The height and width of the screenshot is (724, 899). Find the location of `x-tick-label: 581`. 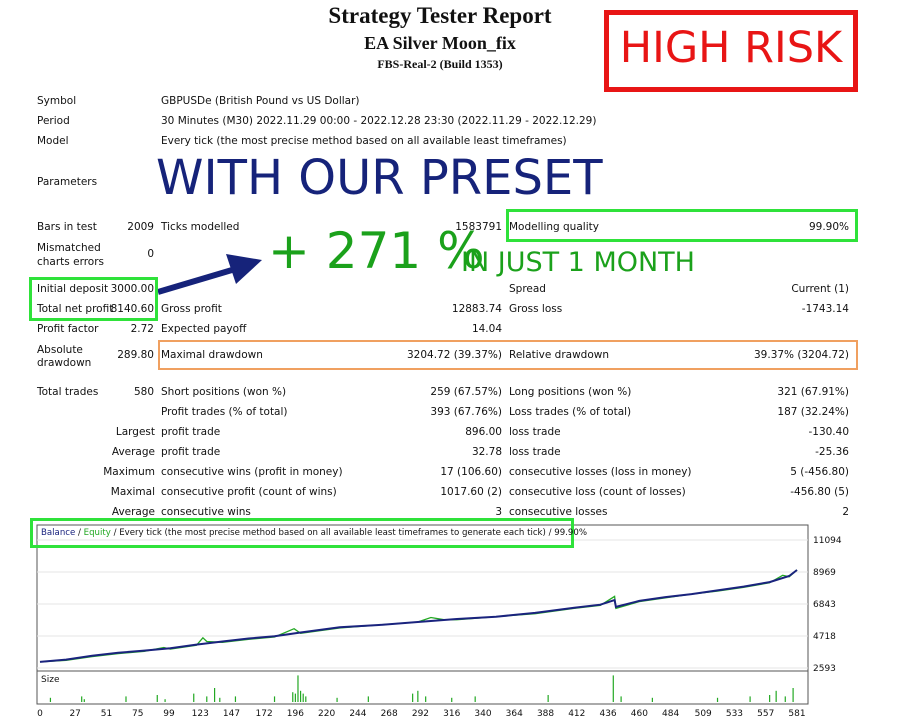

x-tick-label: 581 is located at coordinates (796, 714).